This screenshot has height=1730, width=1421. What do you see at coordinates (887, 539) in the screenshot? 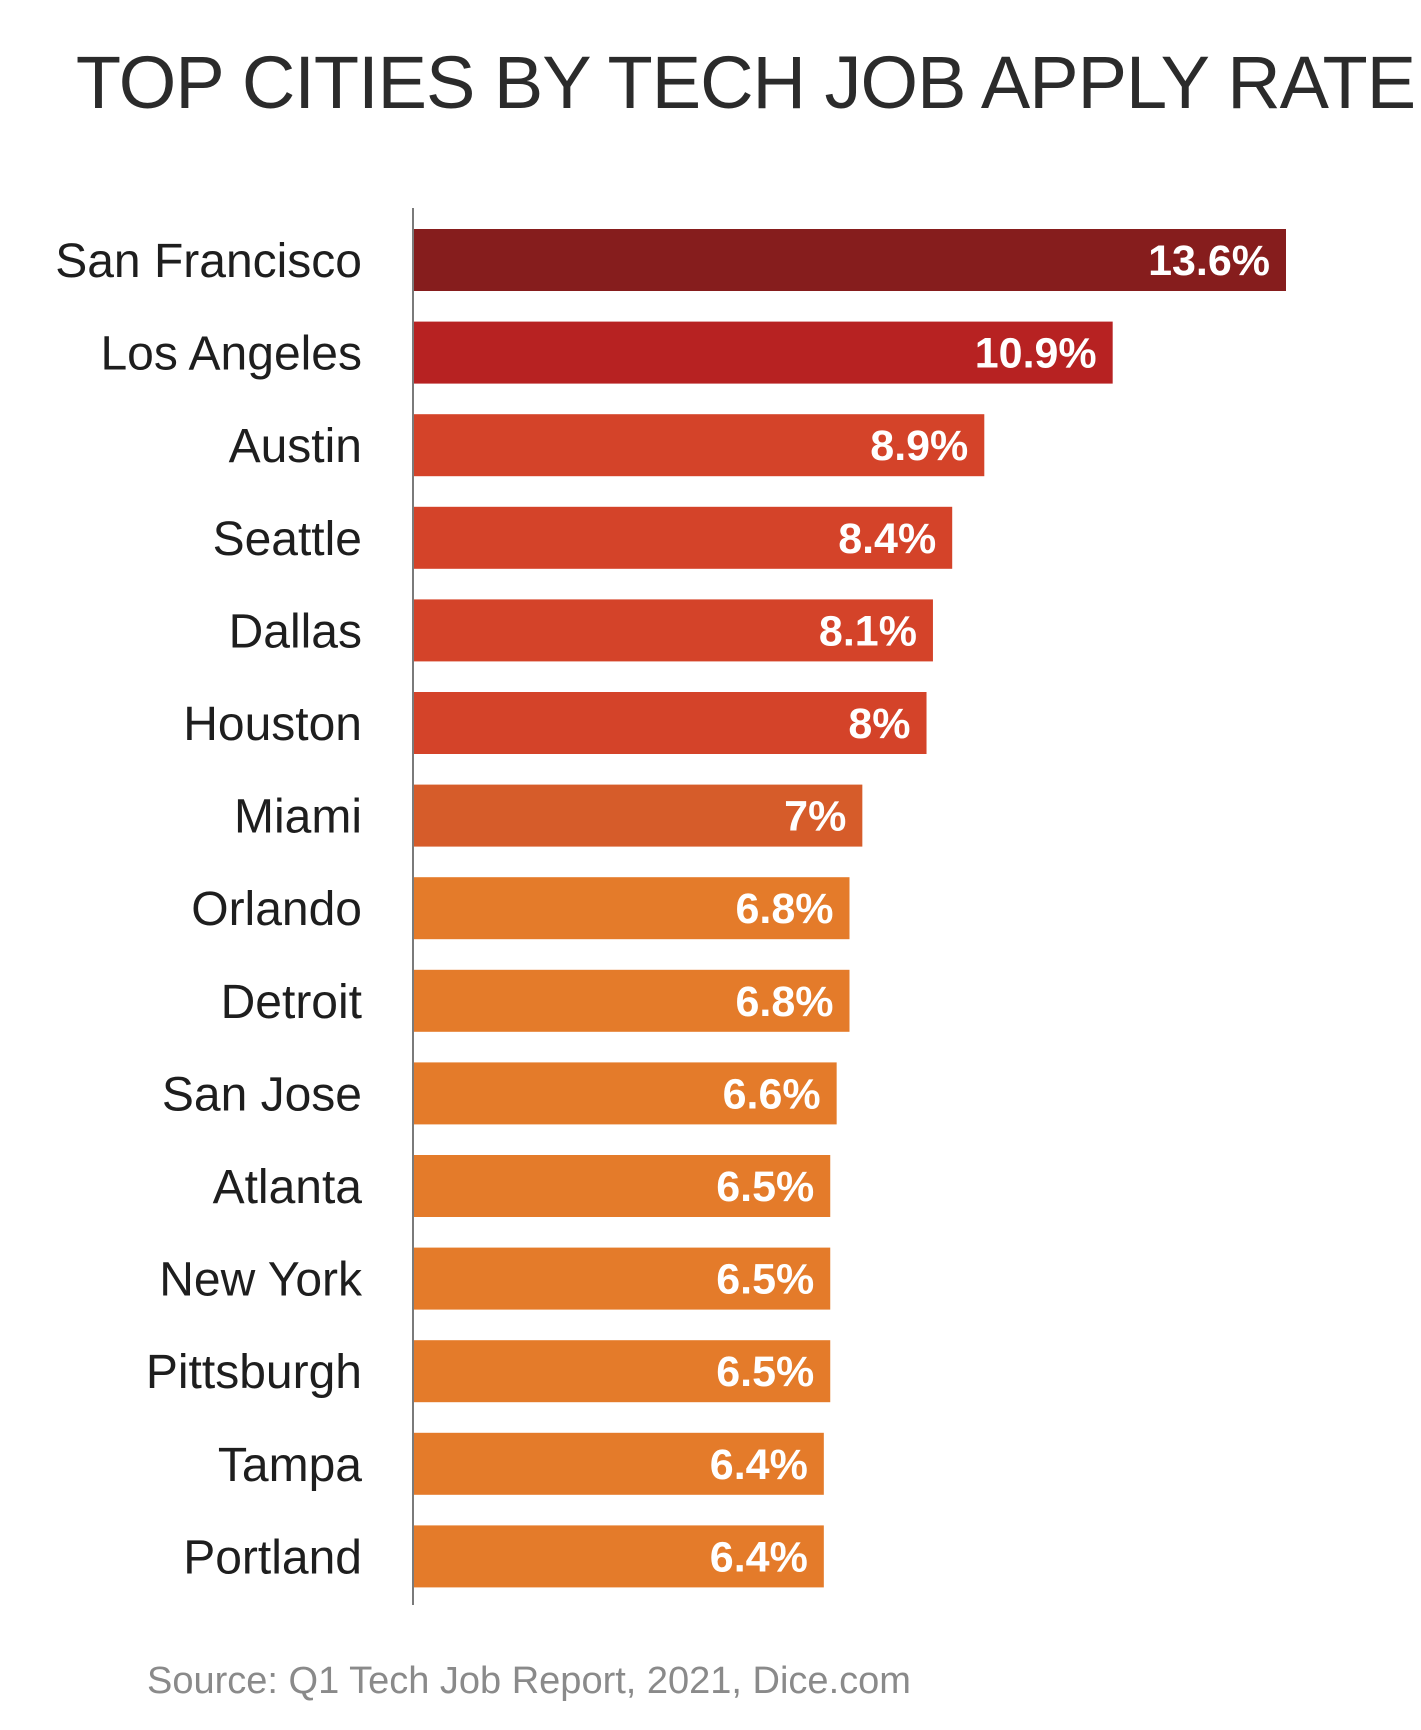
I see `value-label-seattle: 8.4%` at bounding box center [887, 539].